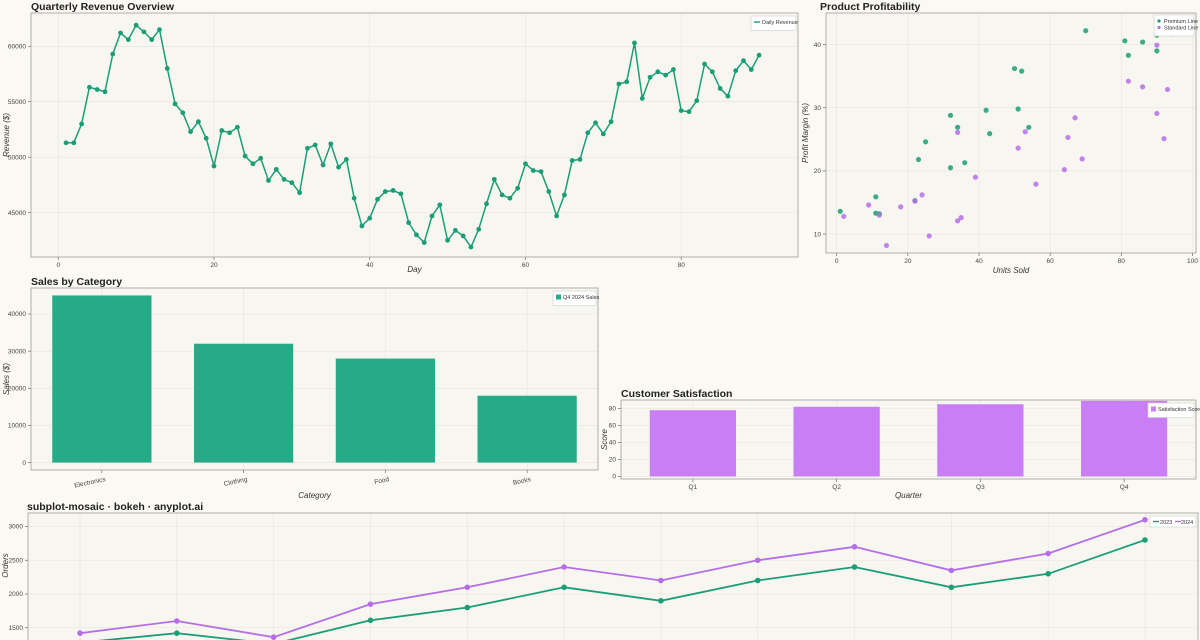 Image resolution: width=1200 pixels, height=640 pixels. What do you see at coordinates (1181, 29) in the screenshot?
I see `profit-legend-label: Standard Line` at bounding box center [1181, 29].